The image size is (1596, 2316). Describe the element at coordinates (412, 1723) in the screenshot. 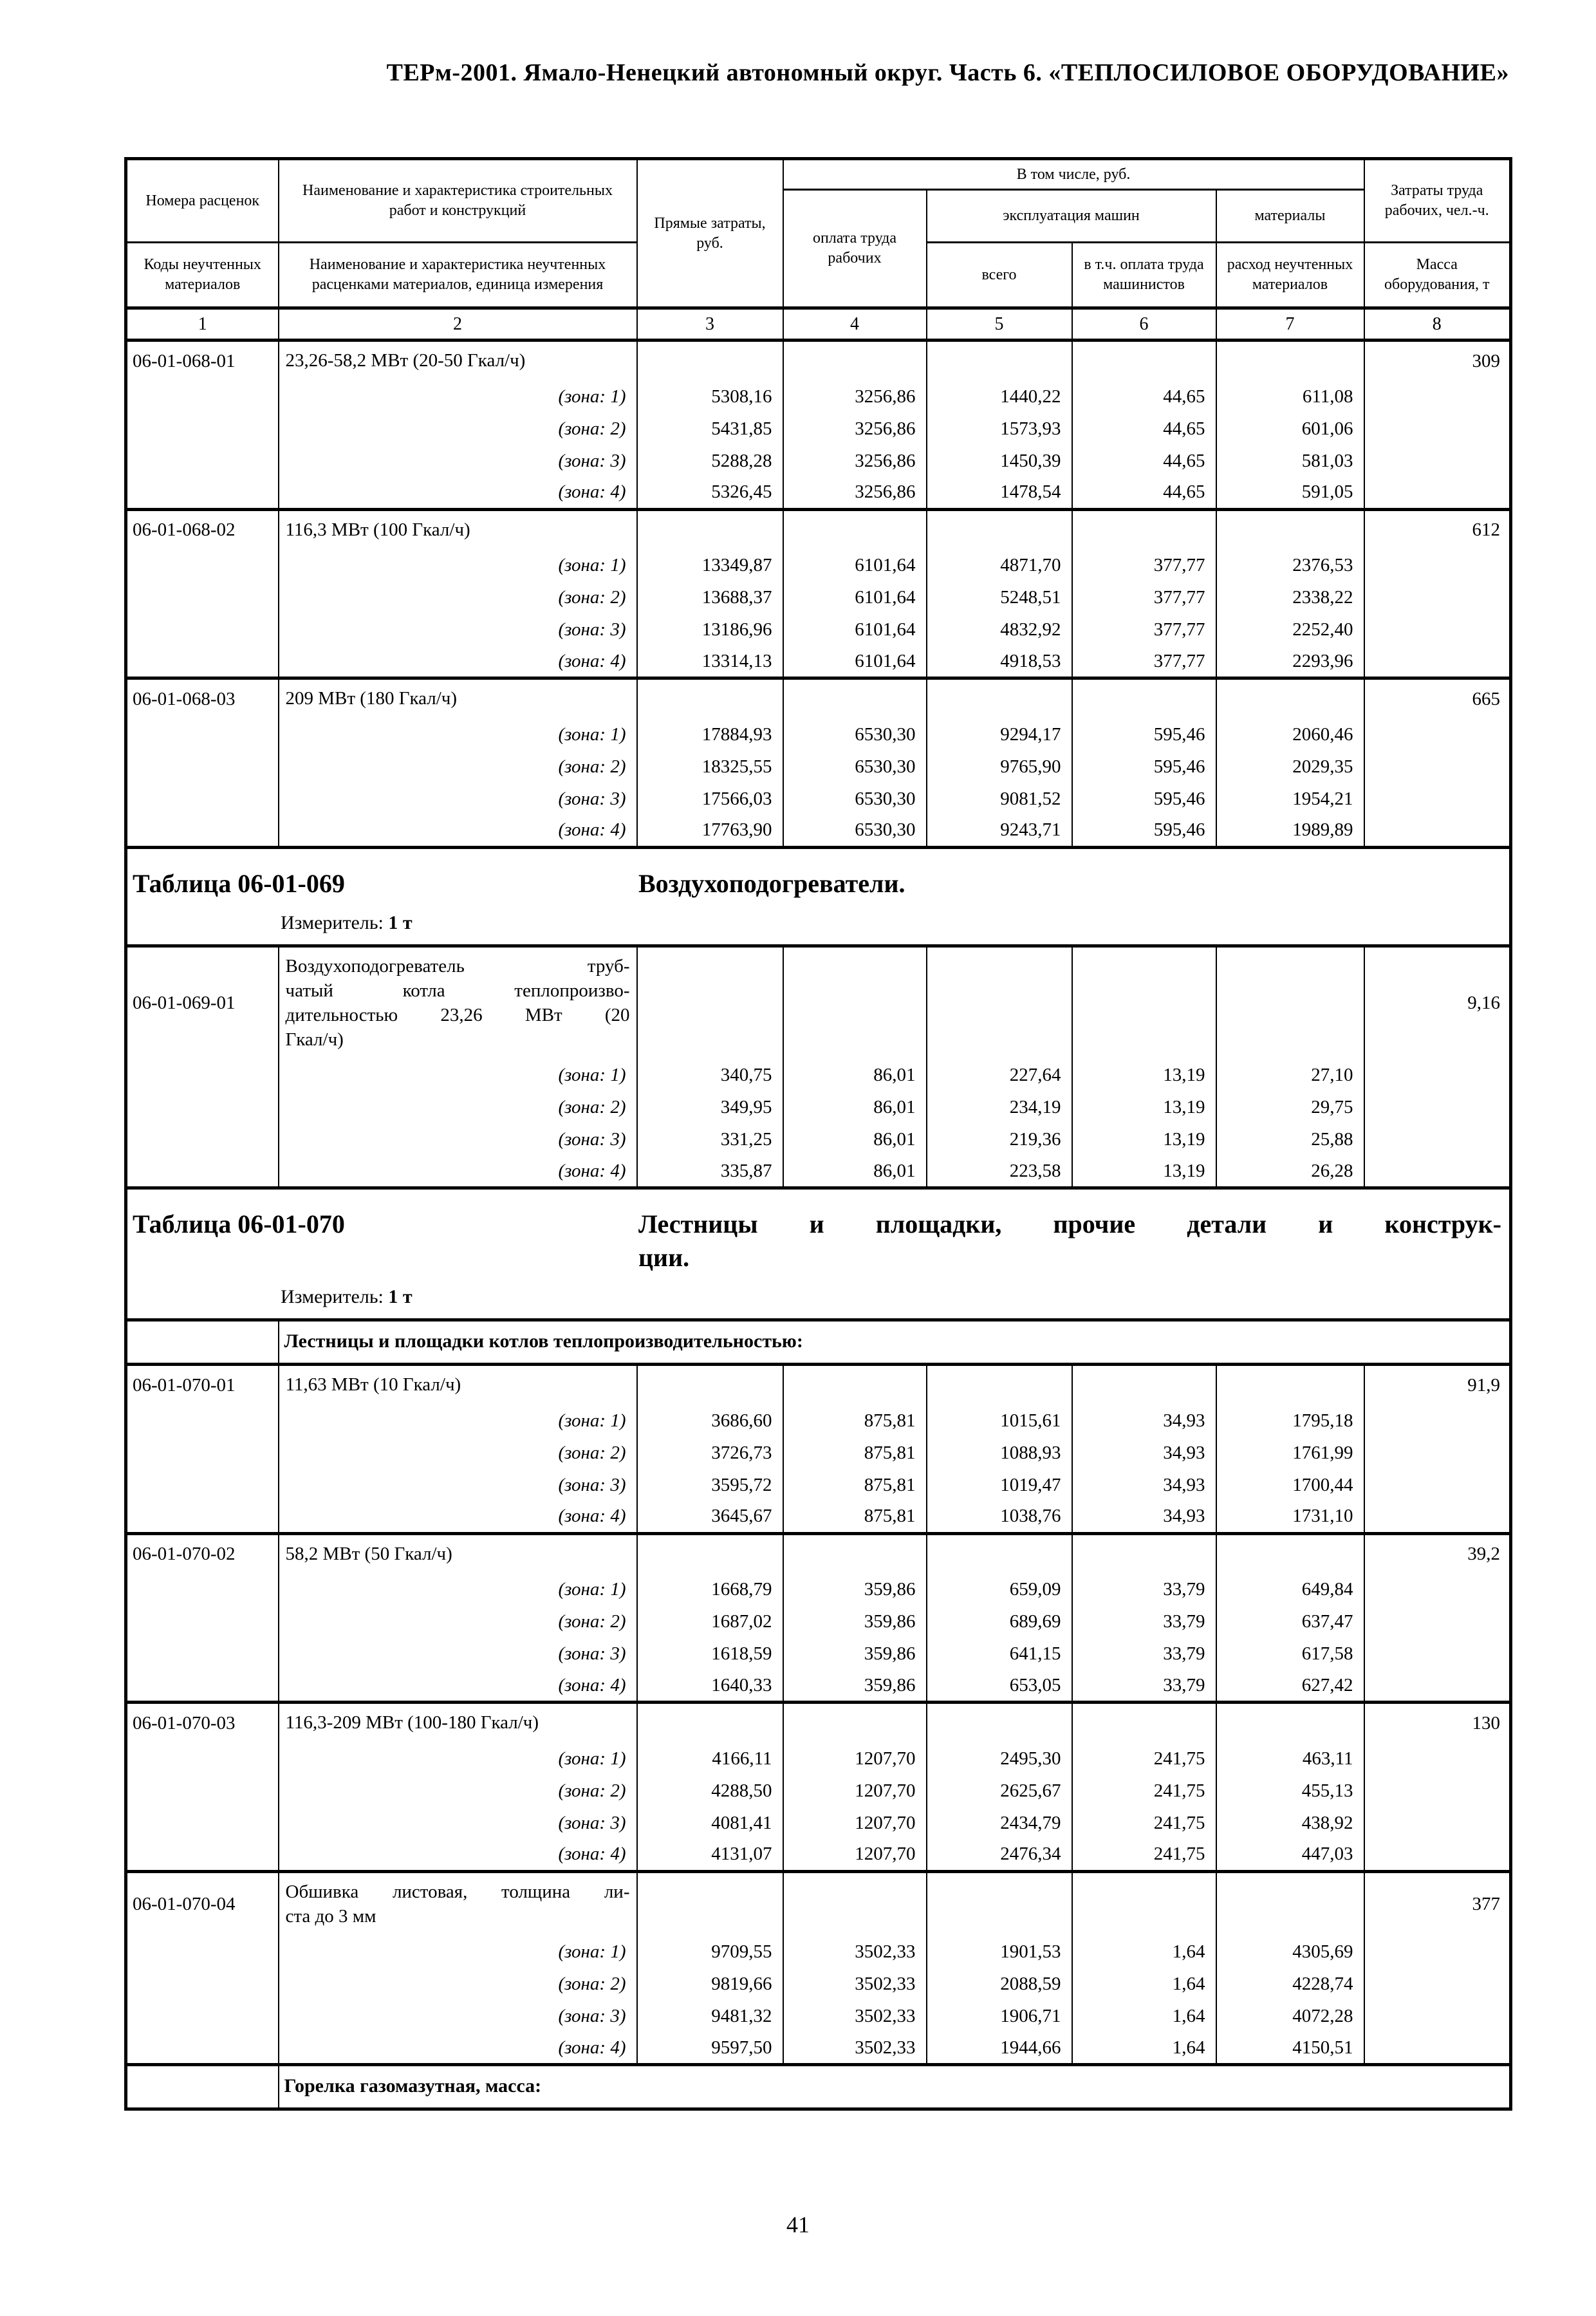

I see `text-line: 116,3-209 МВт (100-180 Гкал/ч)` at that location.